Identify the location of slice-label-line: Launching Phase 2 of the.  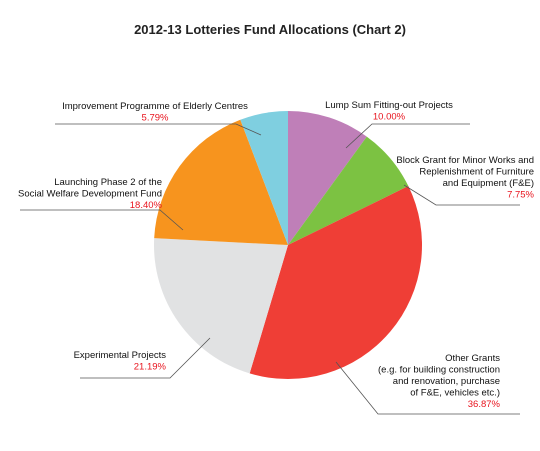
(108, 182).